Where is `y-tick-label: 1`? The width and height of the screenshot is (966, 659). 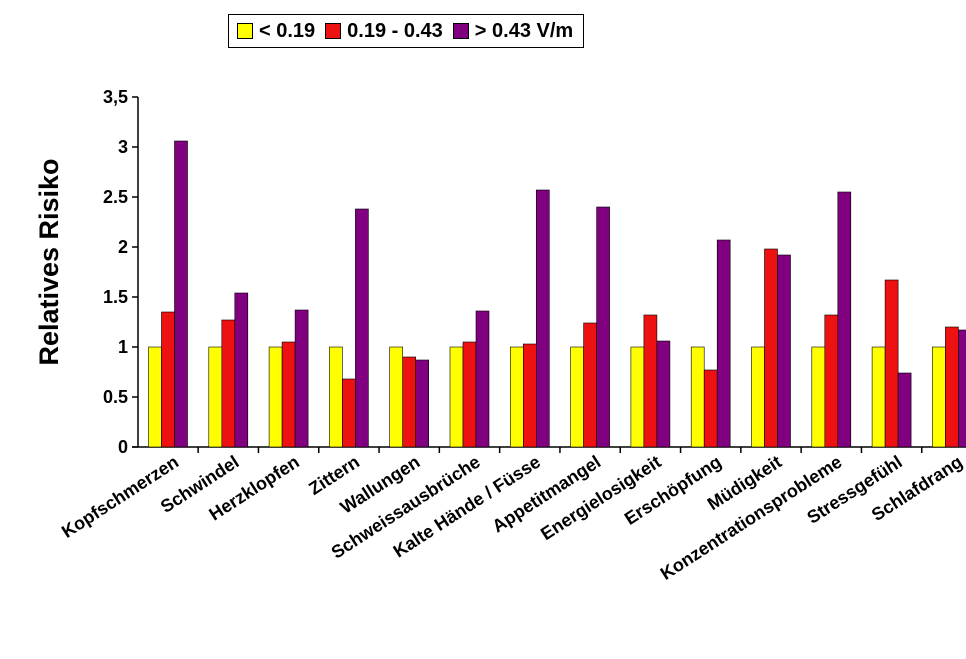 y-tick-label: 1 is located at coordinates (123, 347).